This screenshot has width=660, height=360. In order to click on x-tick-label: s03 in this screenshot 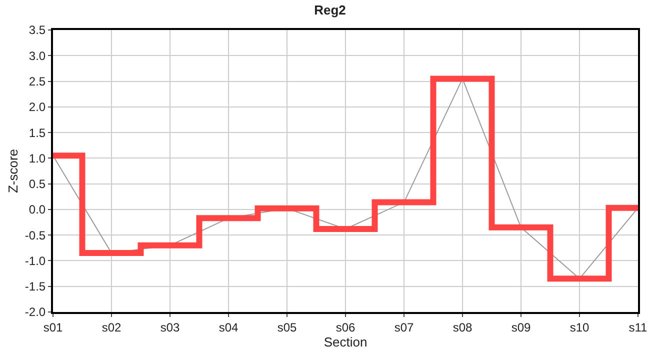, I will do `click(170, 327)`.